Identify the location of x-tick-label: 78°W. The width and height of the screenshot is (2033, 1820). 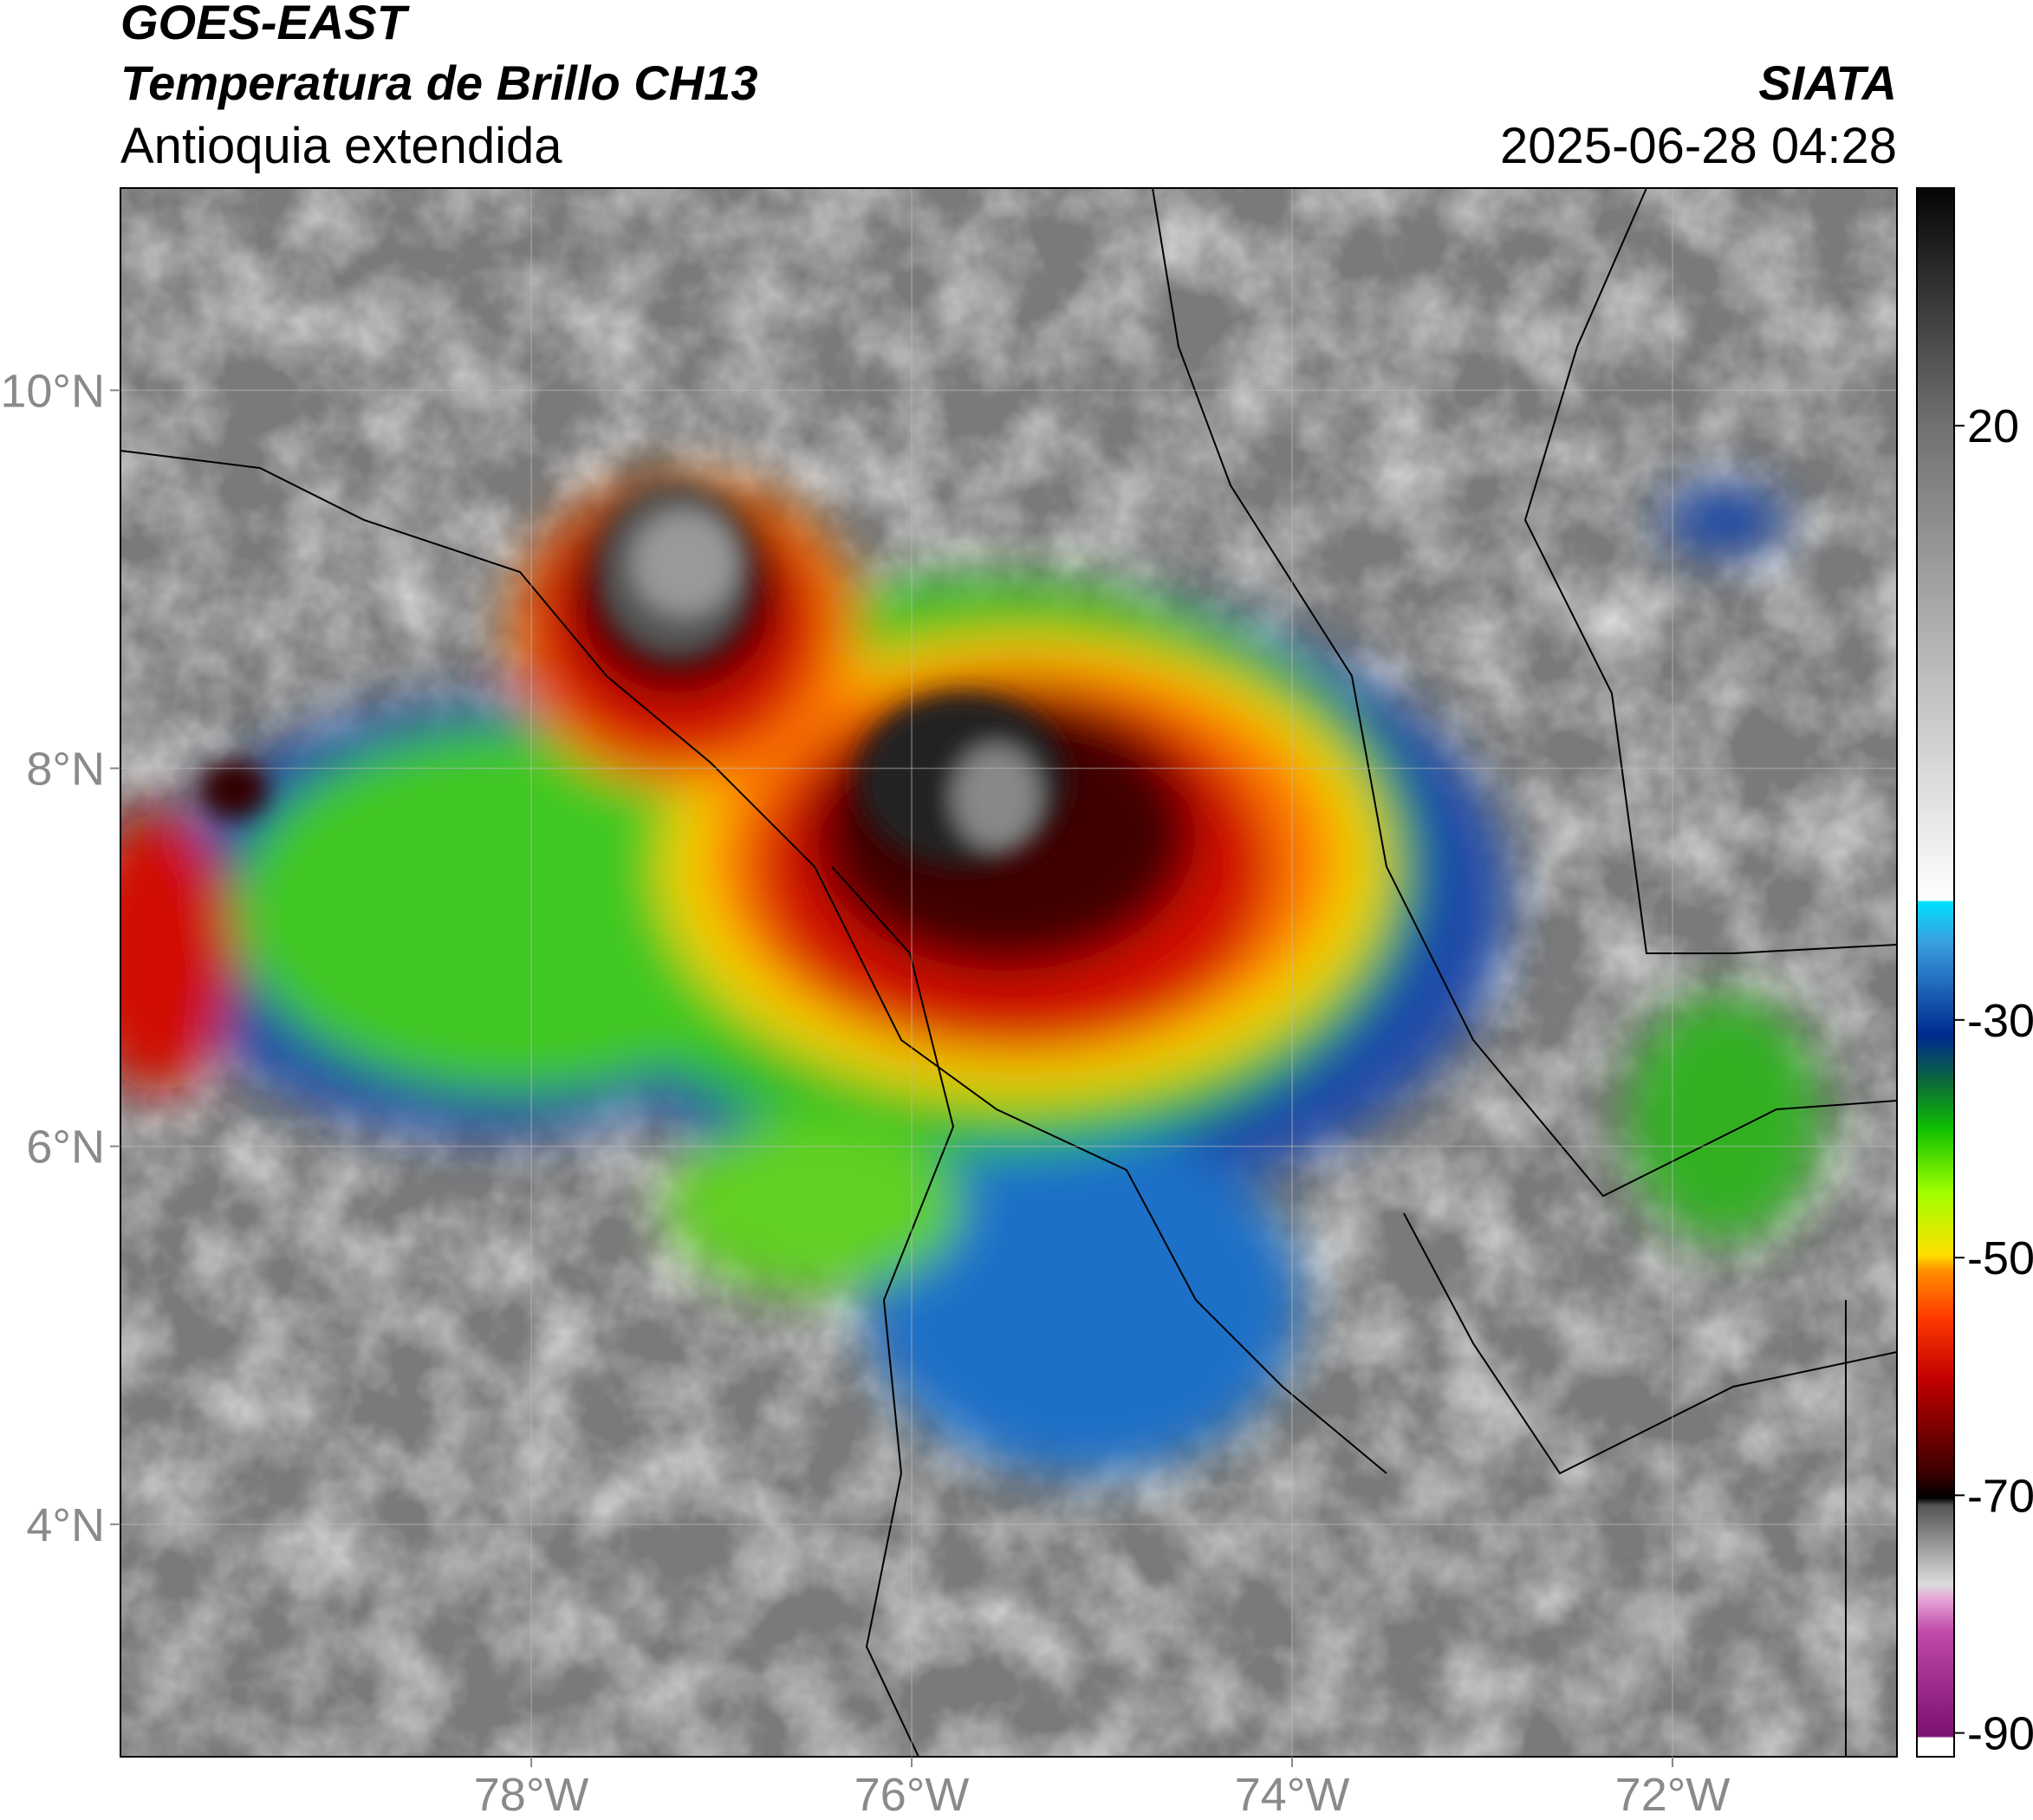
(531, 1794).